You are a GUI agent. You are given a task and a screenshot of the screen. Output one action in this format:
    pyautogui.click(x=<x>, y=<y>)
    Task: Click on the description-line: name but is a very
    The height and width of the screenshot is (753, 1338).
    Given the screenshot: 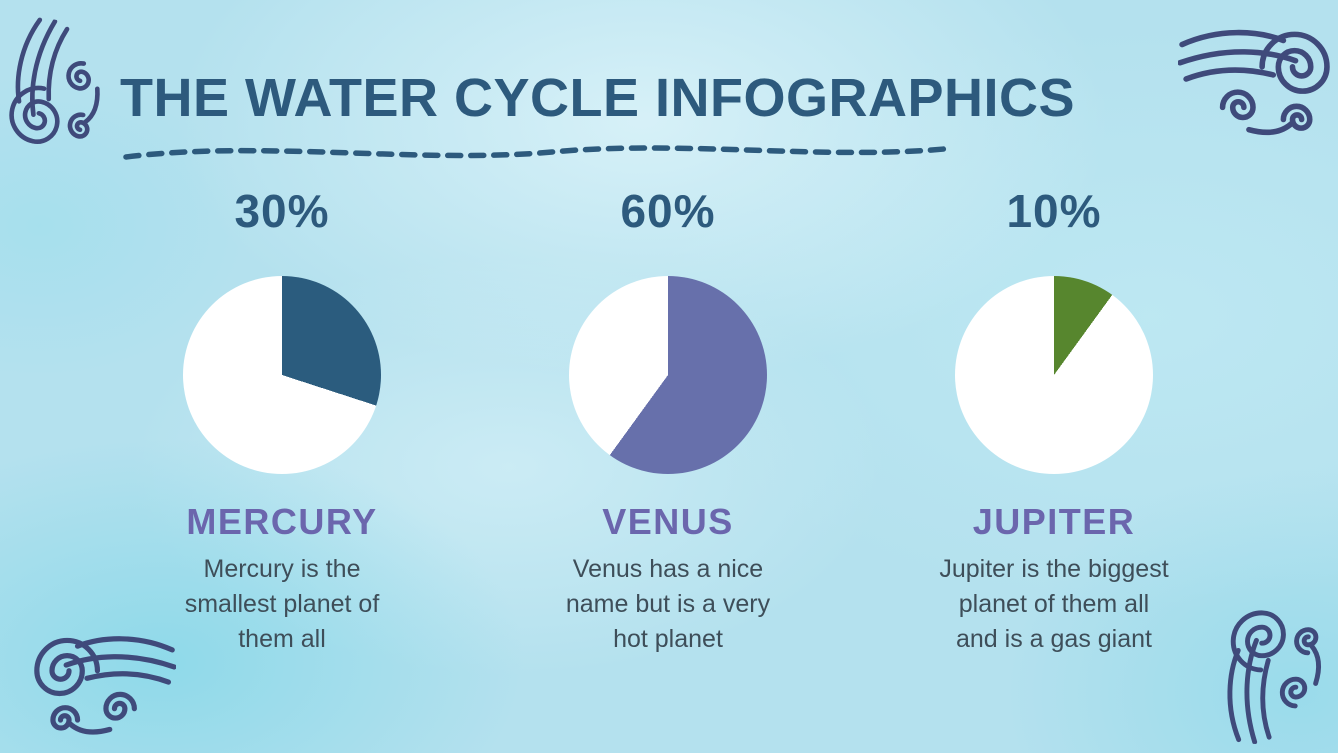 What is the action you would take?
    pyautogui.click(x=668, y=604)
    